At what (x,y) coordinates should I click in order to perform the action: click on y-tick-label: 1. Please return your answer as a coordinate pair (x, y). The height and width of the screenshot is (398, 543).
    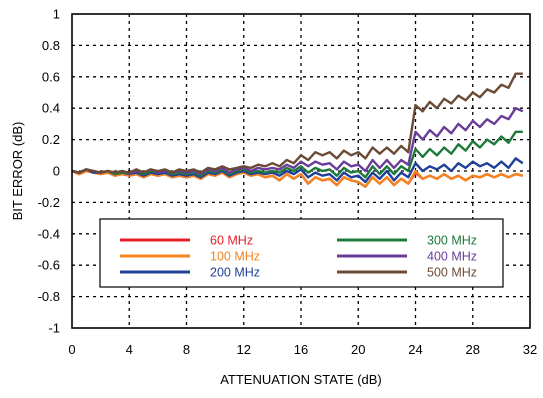
    Looking at the image, I should click on (56, 14).